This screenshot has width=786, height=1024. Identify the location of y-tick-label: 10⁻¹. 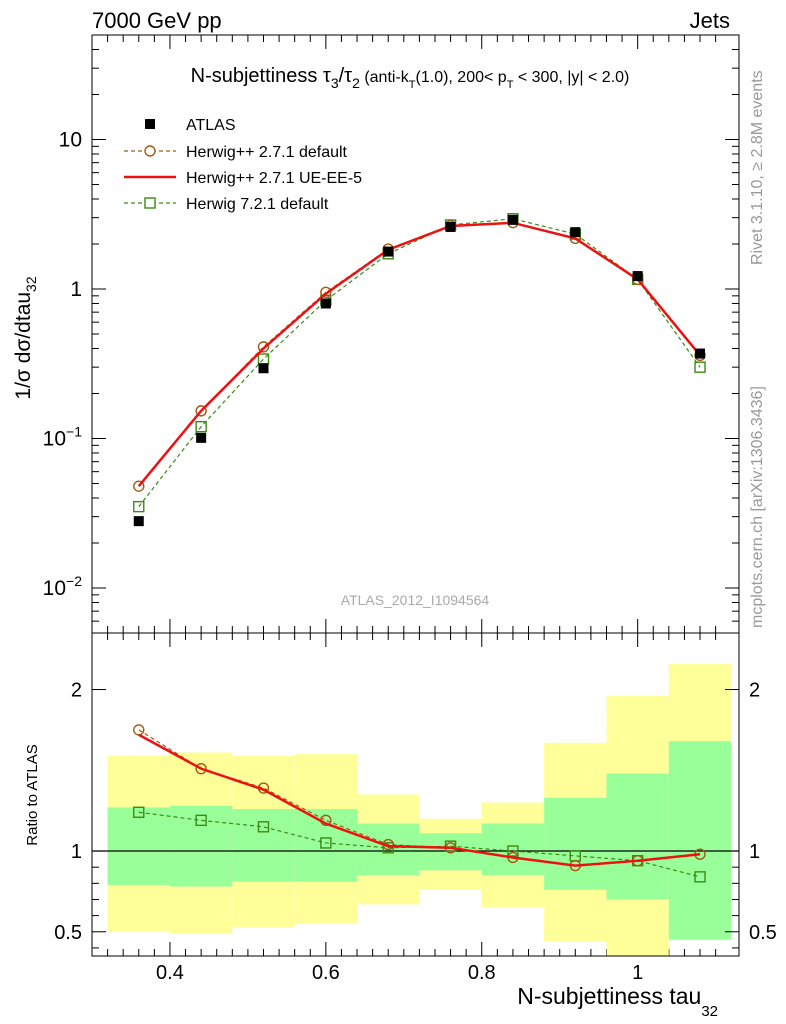
(63, 436).